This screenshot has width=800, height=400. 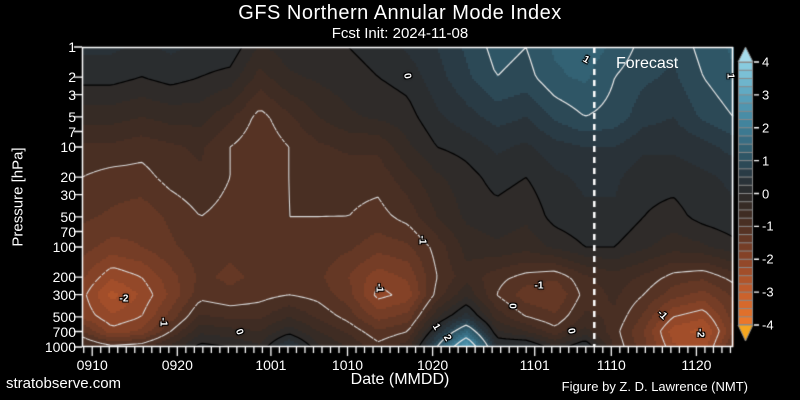 What do you see at coordinates (766, 128) in the screenshot?
I see `colorbar-tick-label-2: 2` at bounding box center [766, 128].